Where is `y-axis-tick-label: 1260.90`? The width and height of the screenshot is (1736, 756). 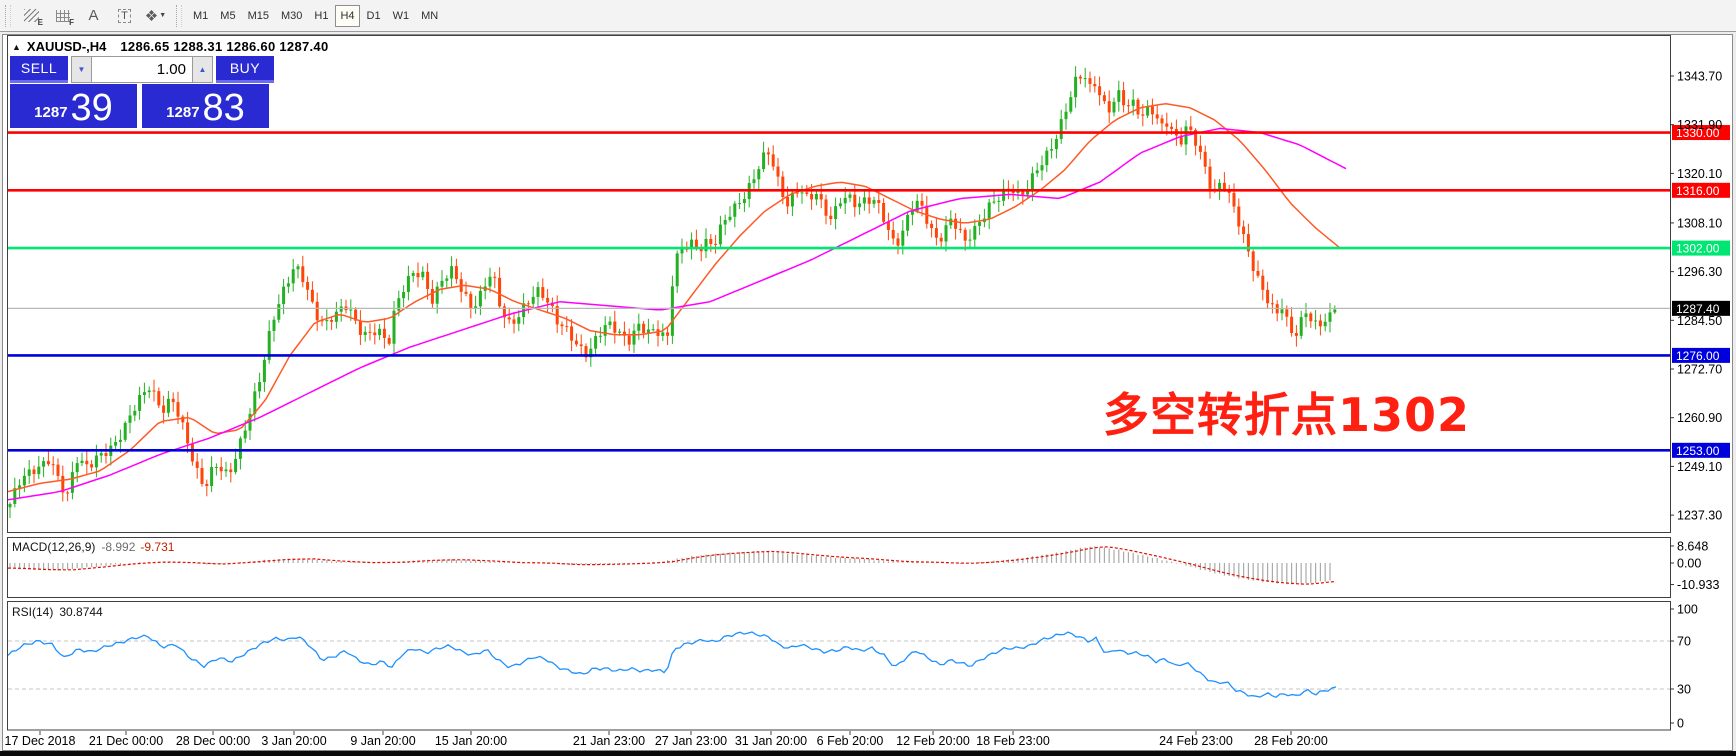
y-axis-tick-label: 1260.90 is located at coordinates (1699, 418).